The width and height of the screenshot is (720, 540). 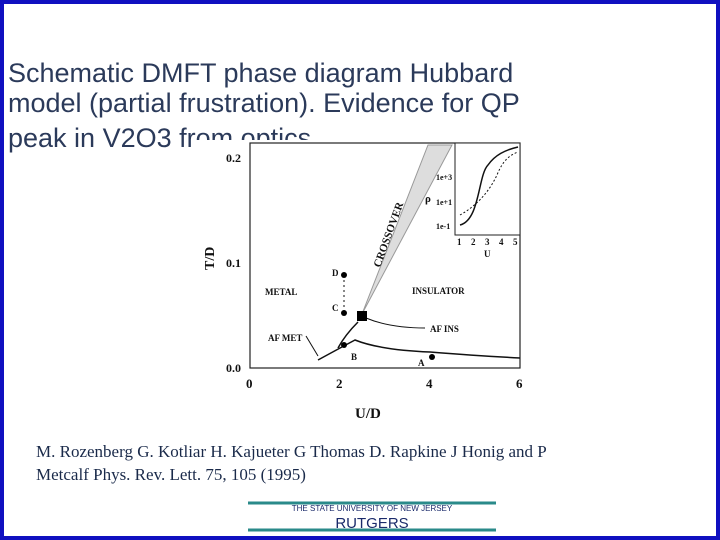 I want to click on footer-name: RUTGERS, so click(x=371, y=523).